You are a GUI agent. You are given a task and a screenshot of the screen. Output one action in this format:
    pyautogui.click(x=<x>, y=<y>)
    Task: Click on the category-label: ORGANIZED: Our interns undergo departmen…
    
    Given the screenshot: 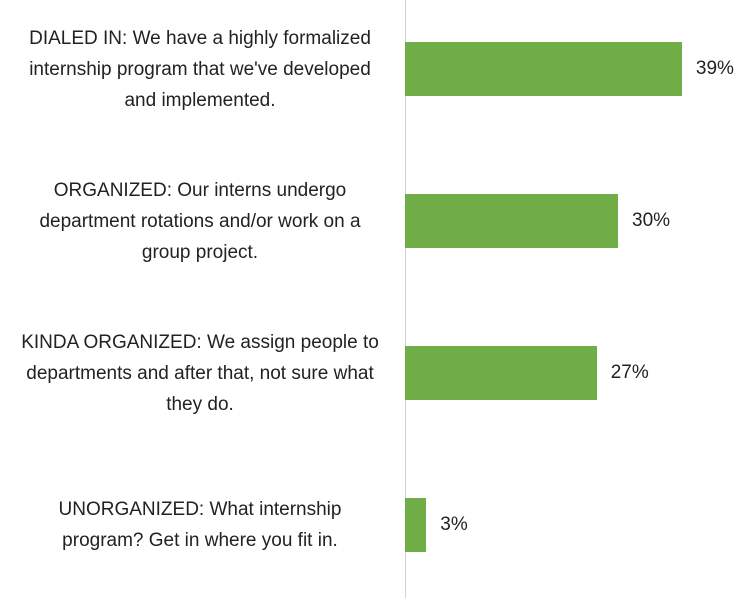 What is the action you would take?
    pyautogui.click(x=200, y=221)
    